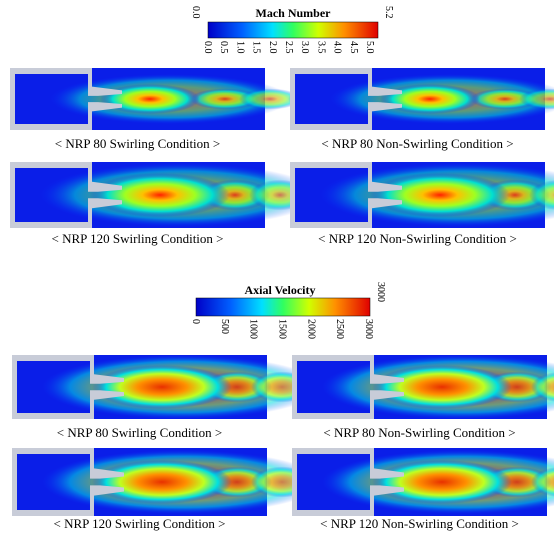 This screenshot has height=538, width=554. Describe the element at coordinates (380, 292) in the screenshot. I see `colorbar-max: 3000` at that location.